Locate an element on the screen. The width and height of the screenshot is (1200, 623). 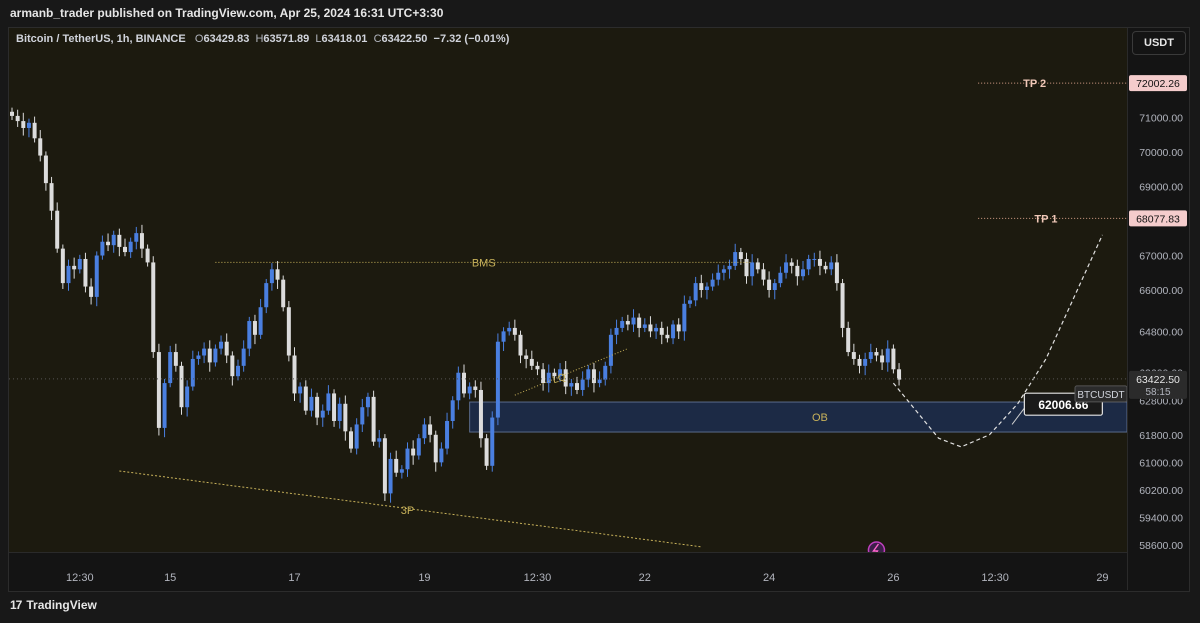
symbol-tag-box is located at coordinates (1100, 394).